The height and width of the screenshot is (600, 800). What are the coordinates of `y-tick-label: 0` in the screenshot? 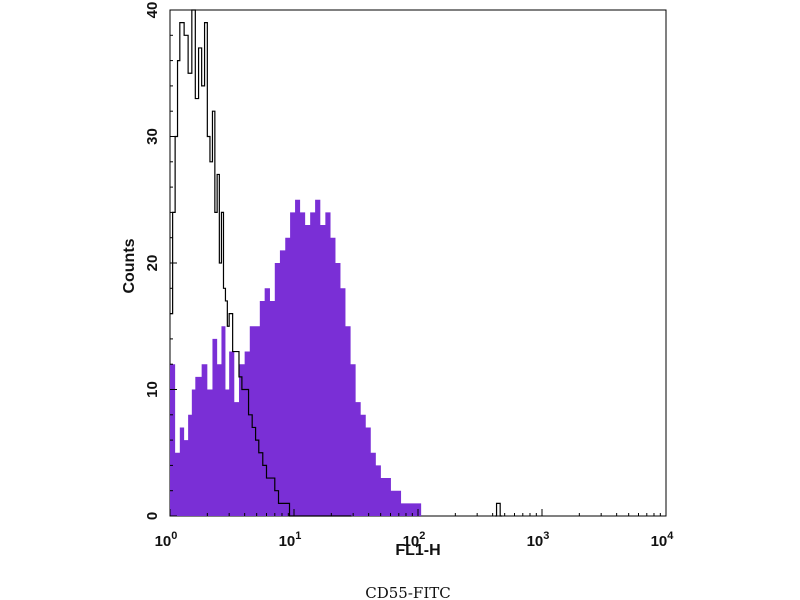 It's located at (152, 516).